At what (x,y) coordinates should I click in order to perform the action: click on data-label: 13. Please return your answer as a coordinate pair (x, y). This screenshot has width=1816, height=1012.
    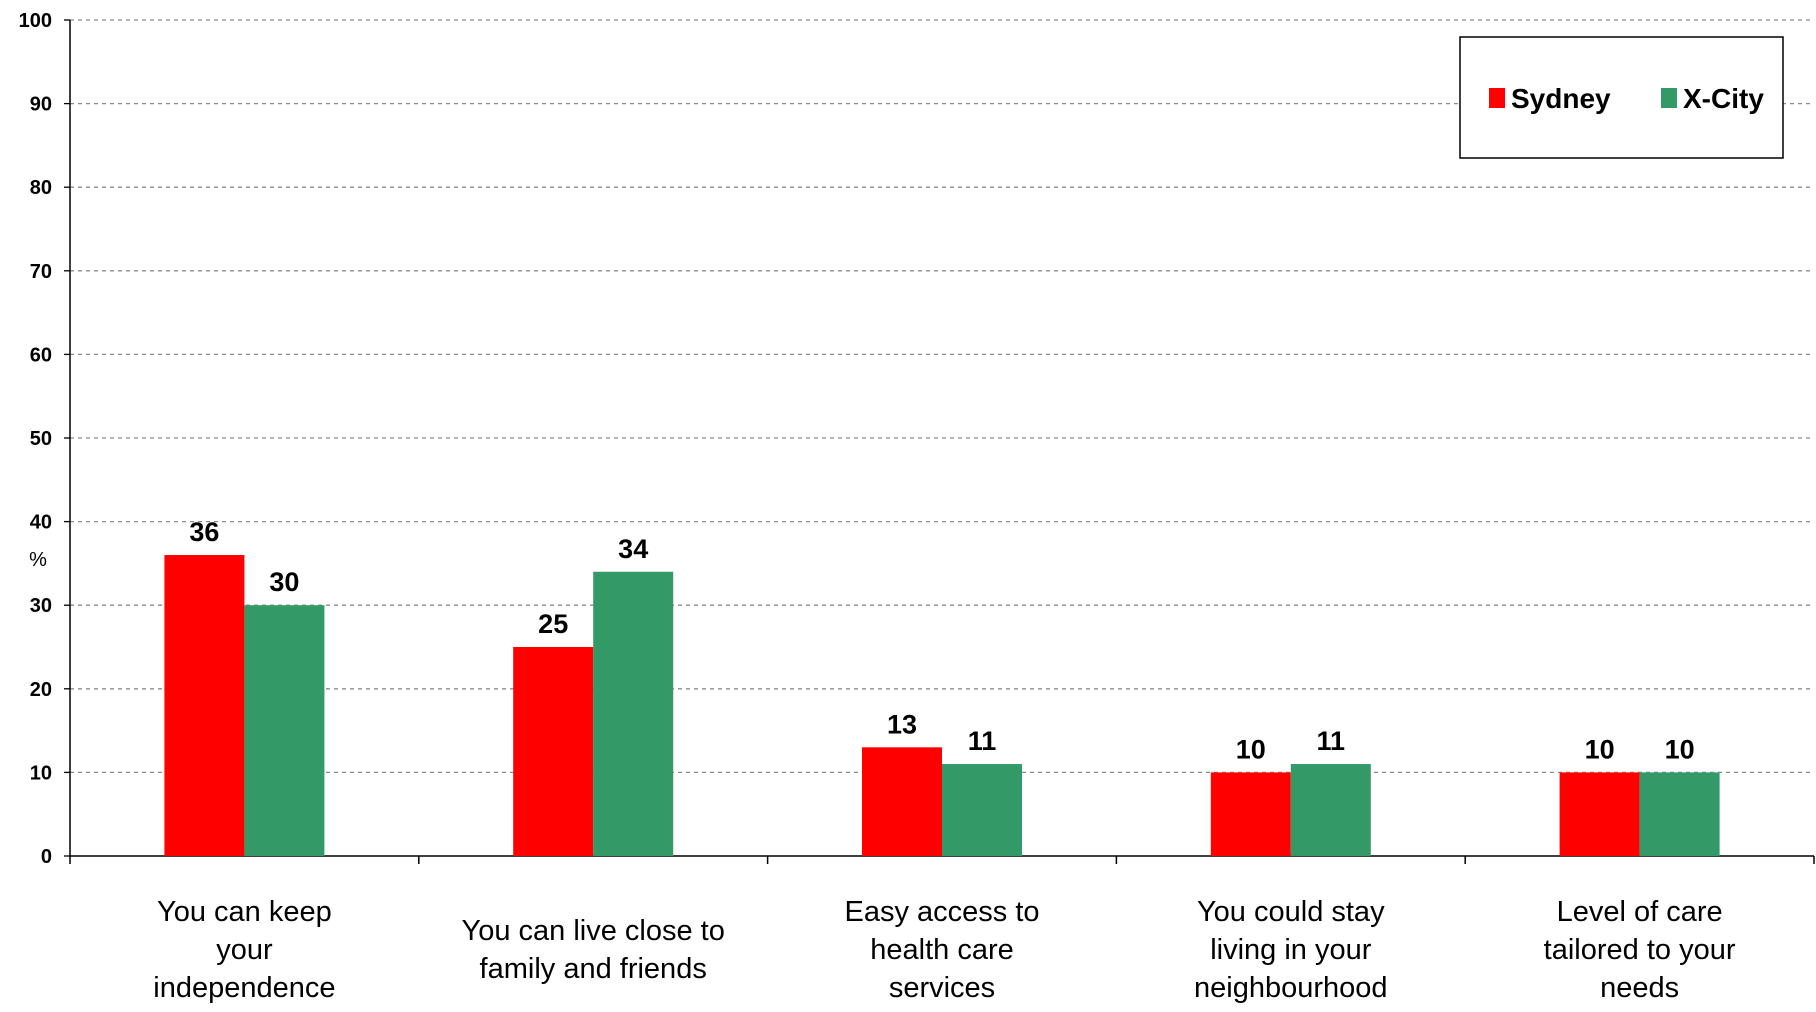
    Looking at the image, I should click on (902, 724).